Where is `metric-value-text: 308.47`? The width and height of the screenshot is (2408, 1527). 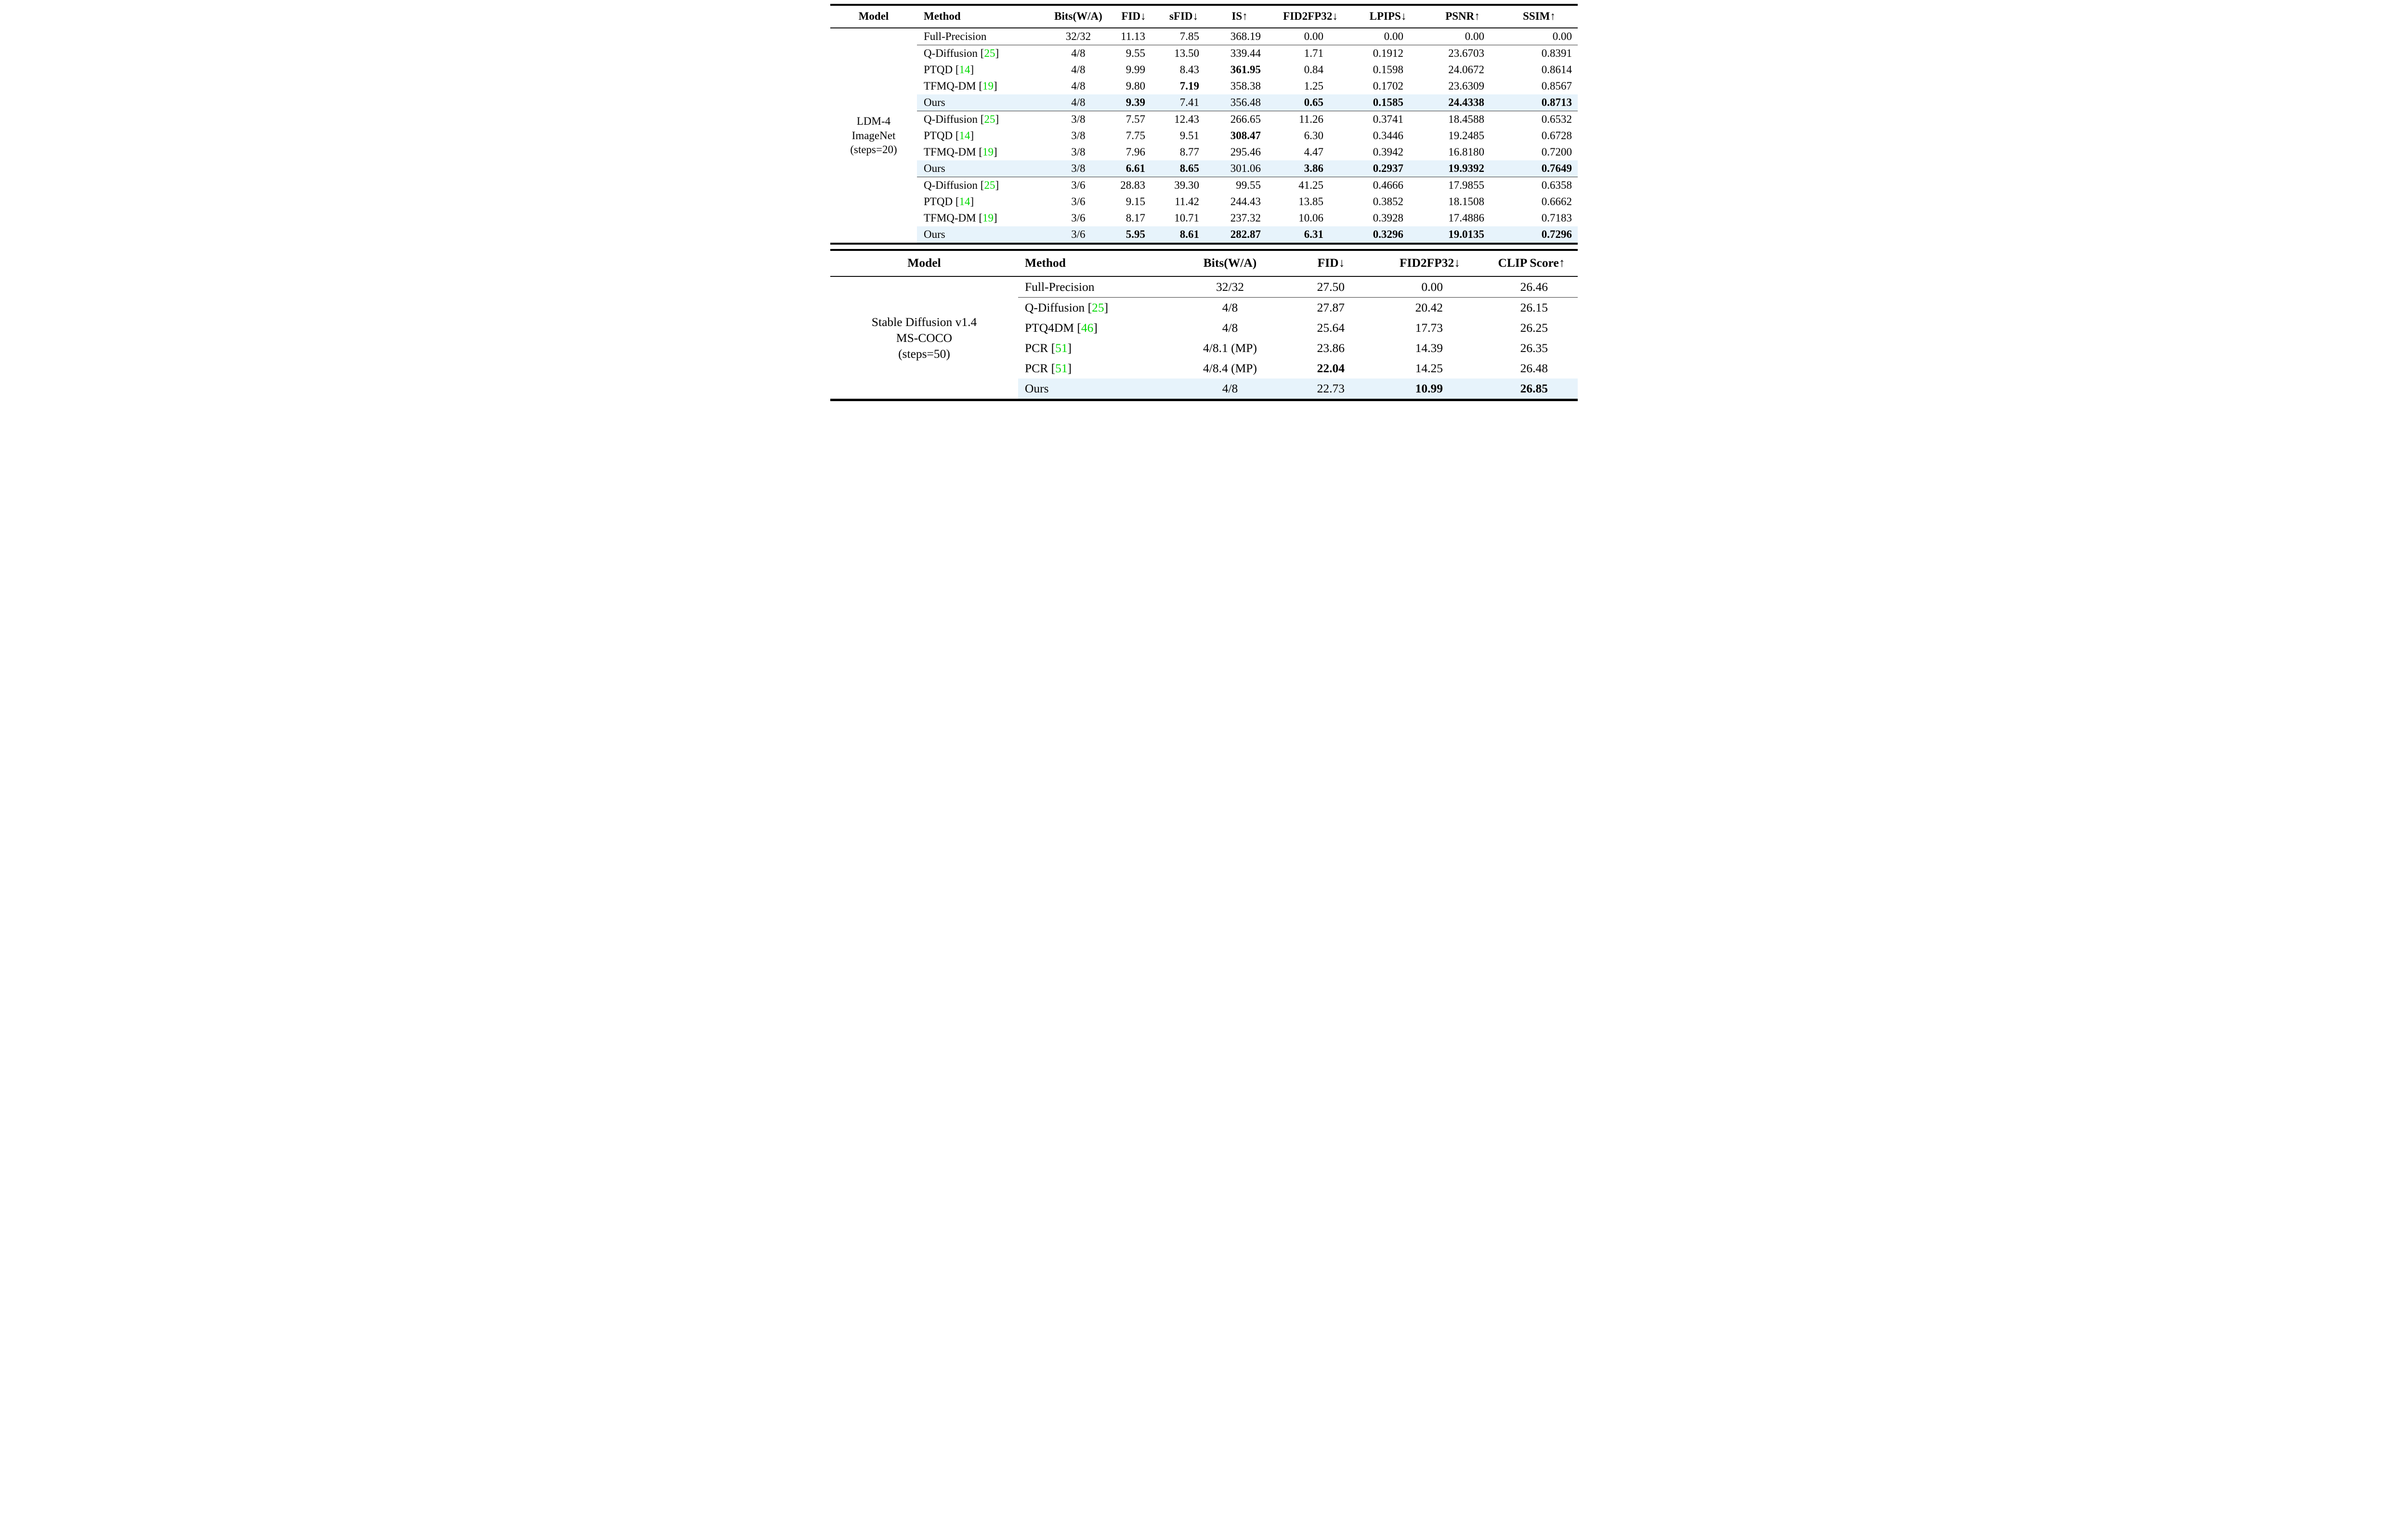
metric-value-text: 308.47 is located at coordinates (1245, 136).